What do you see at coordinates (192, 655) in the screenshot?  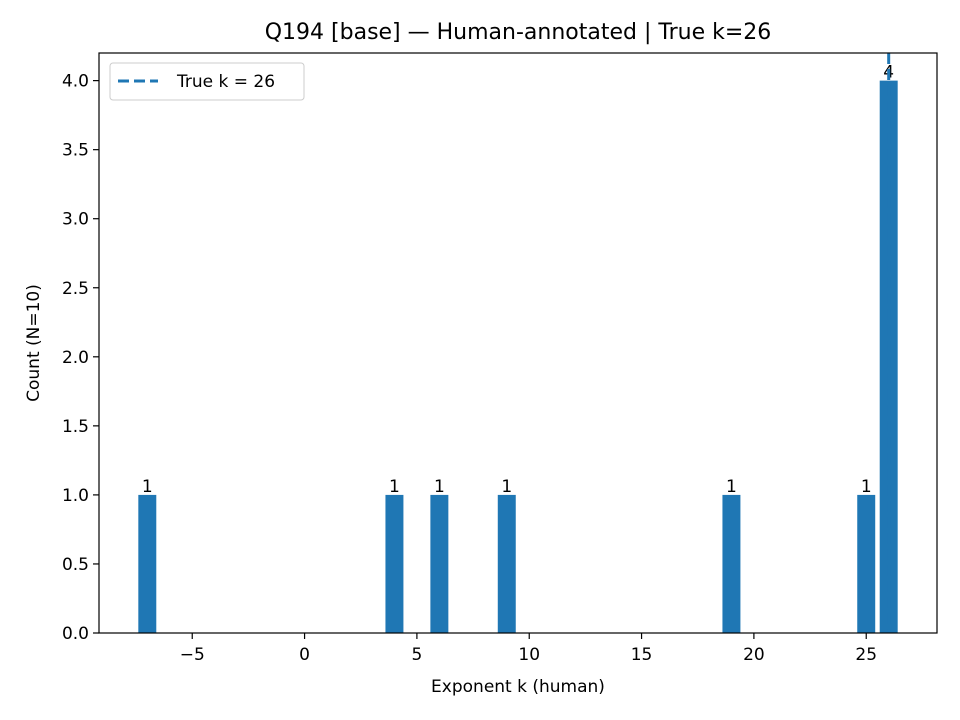 I see `x-tick-label: −5` at bounding box center [192, 655].